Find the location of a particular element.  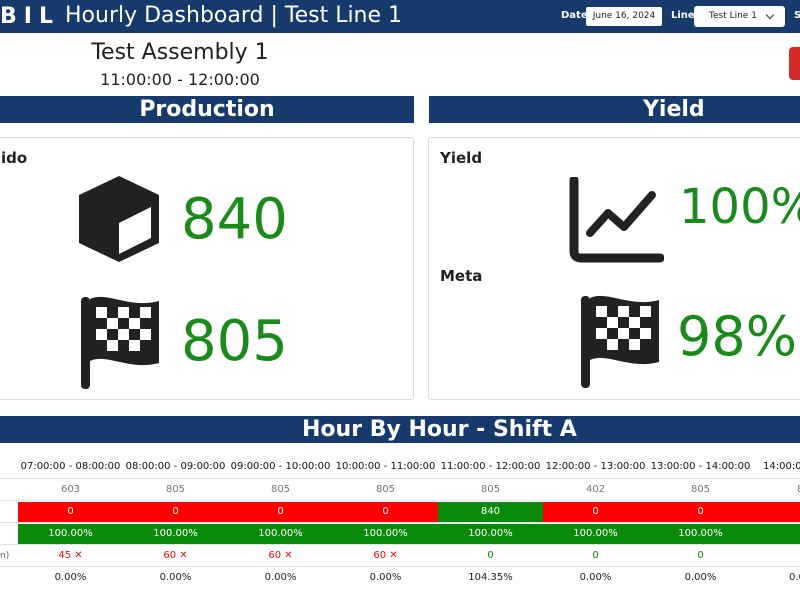

column-header: 09:00:00 - 10:00:00 is located at coordinates (280, 466).